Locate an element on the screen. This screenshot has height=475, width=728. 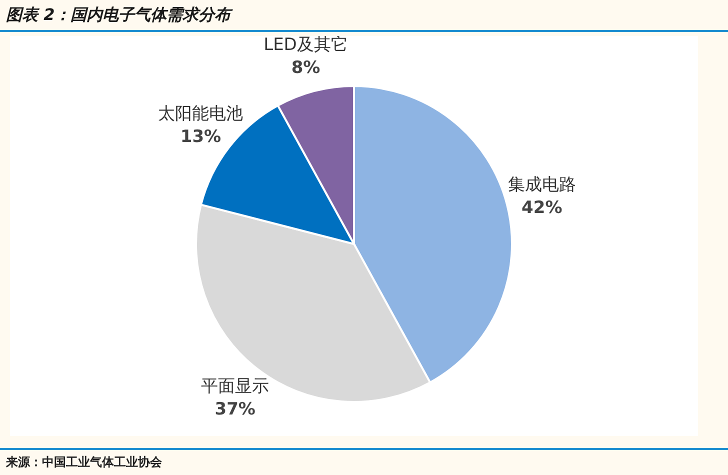
data-label: 42% is located at coordinates (542, 208).